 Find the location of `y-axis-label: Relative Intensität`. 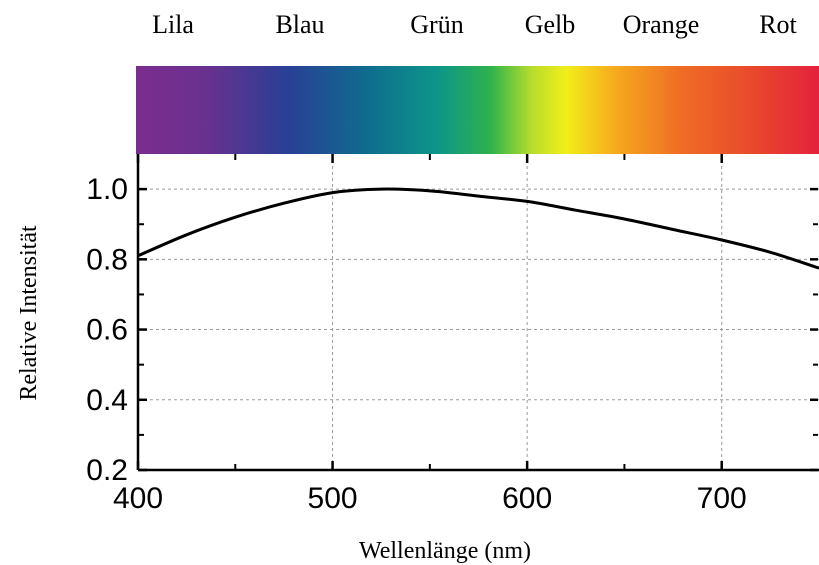

y-axis-label: Relative Intensität is located at coordinates (29, 313).